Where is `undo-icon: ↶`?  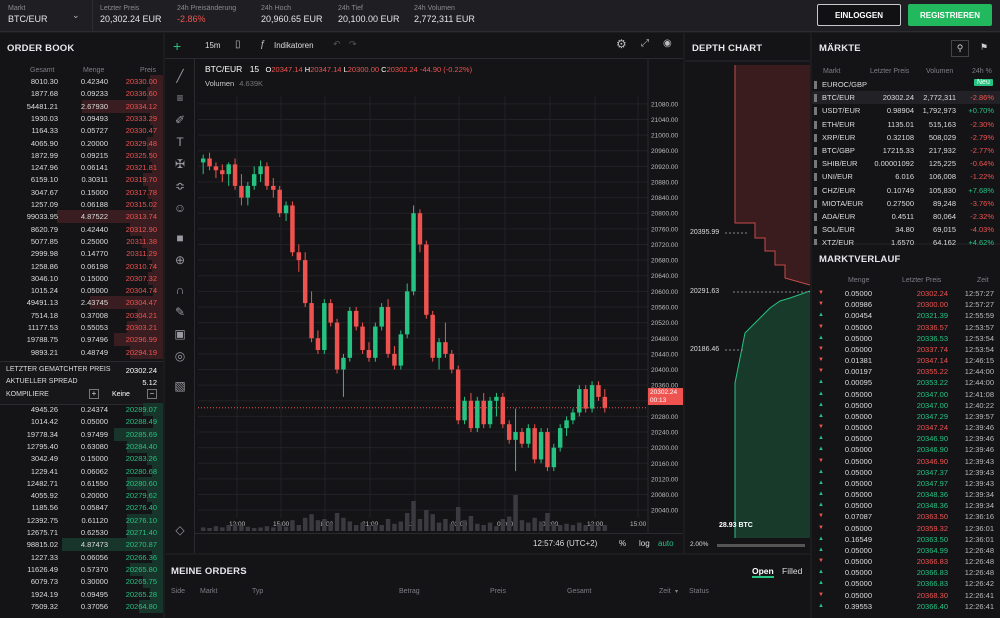
undo-icon: ↶ is located at coordinates (337, 44).